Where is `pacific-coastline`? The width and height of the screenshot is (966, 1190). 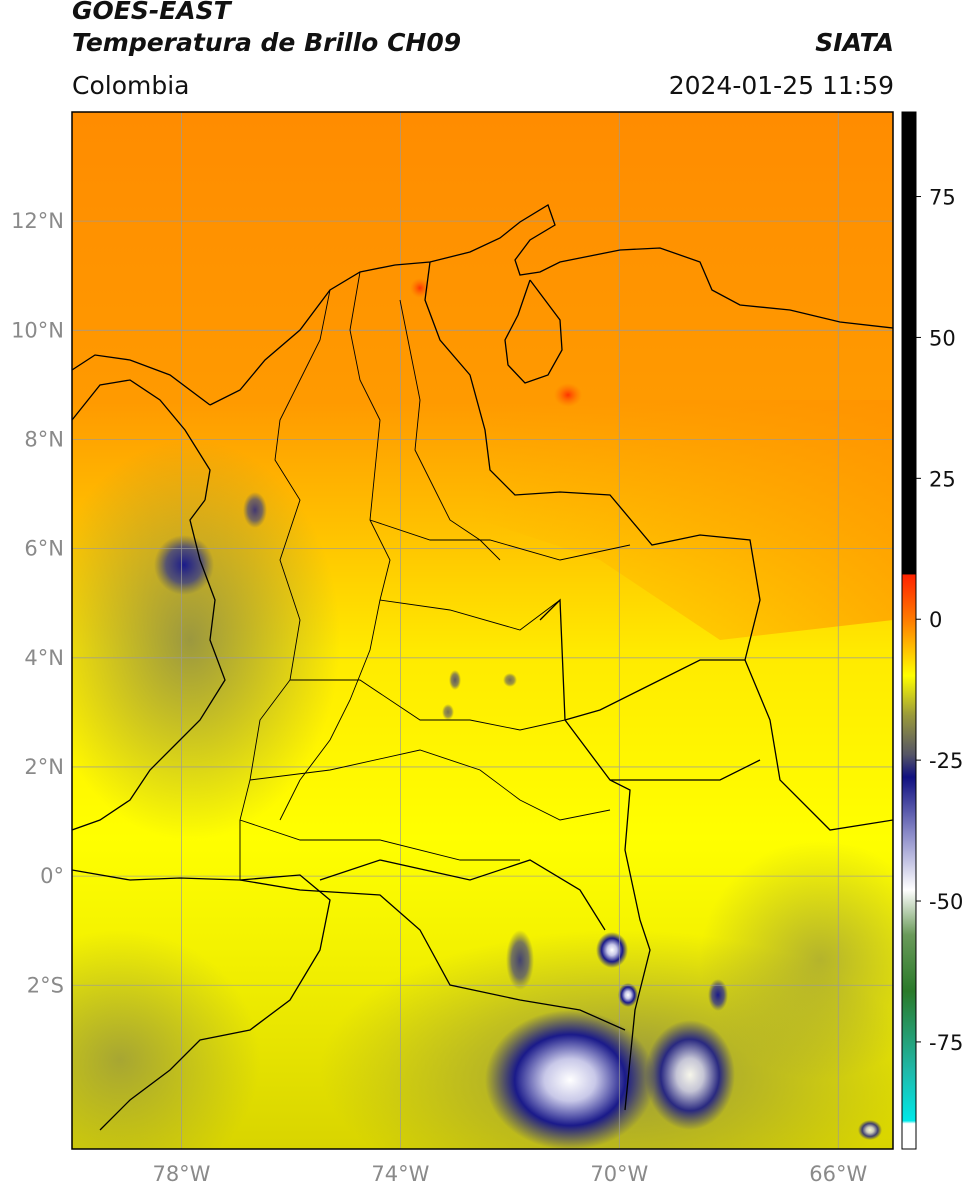 pacific-coastline is located at coordinates (149, 665).